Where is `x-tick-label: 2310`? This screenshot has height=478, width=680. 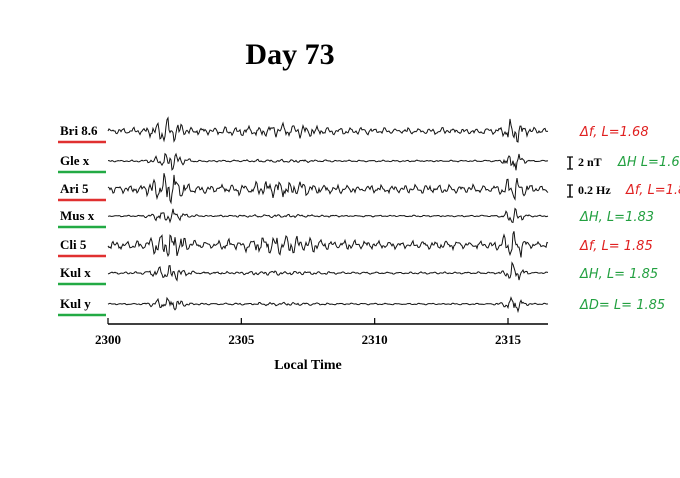
x-tick-label: 2310 is located at coordinates (375, 339).